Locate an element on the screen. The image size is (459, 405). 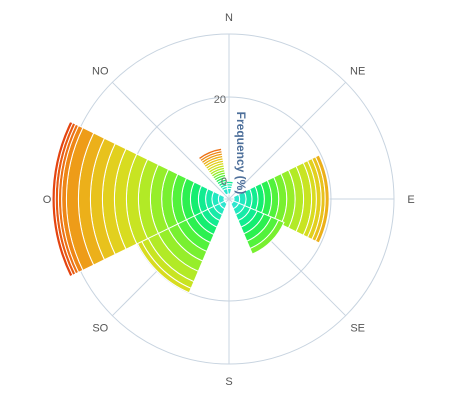
petal-e is located at coordinates (281, 199).